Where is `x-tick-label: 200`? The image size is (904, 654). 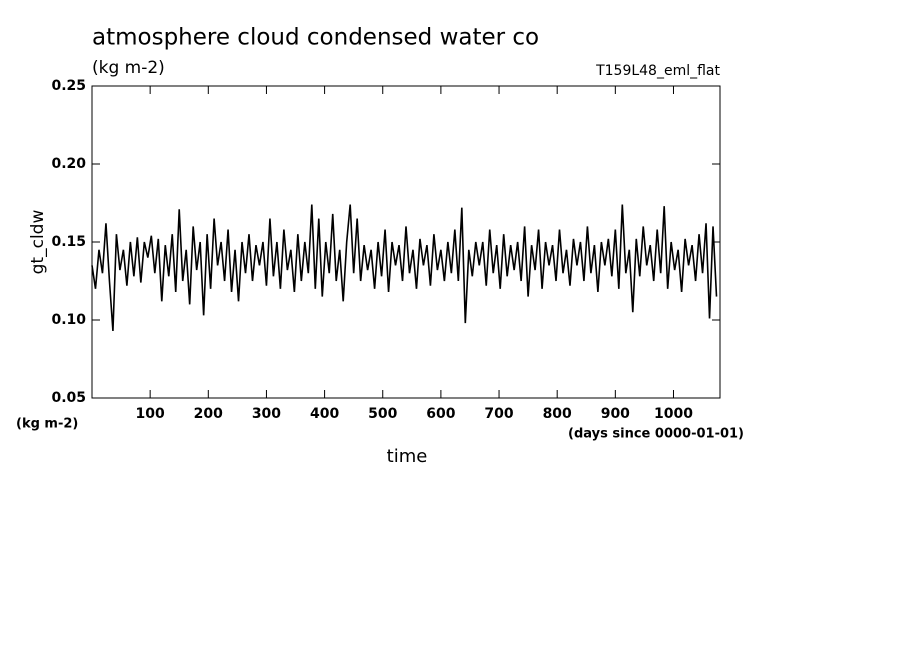 x-tick-label: 200 is located at coordinates (208, 414).